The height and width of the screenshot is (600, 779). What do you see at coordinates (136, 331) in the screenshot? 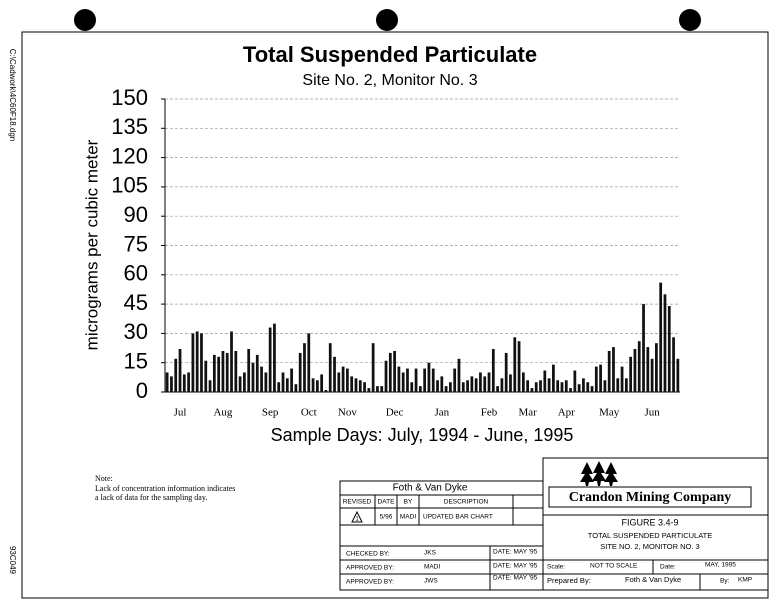
I see `y-tick-label: 30` at bounding box center [136, 331].